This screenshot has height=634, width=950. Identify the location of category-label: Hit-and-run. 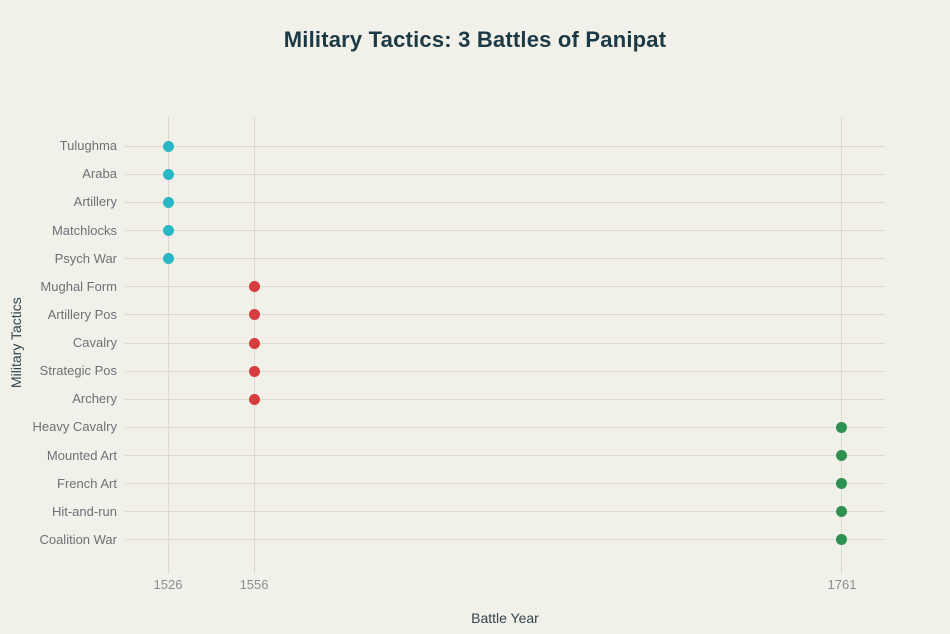
(84, 511).